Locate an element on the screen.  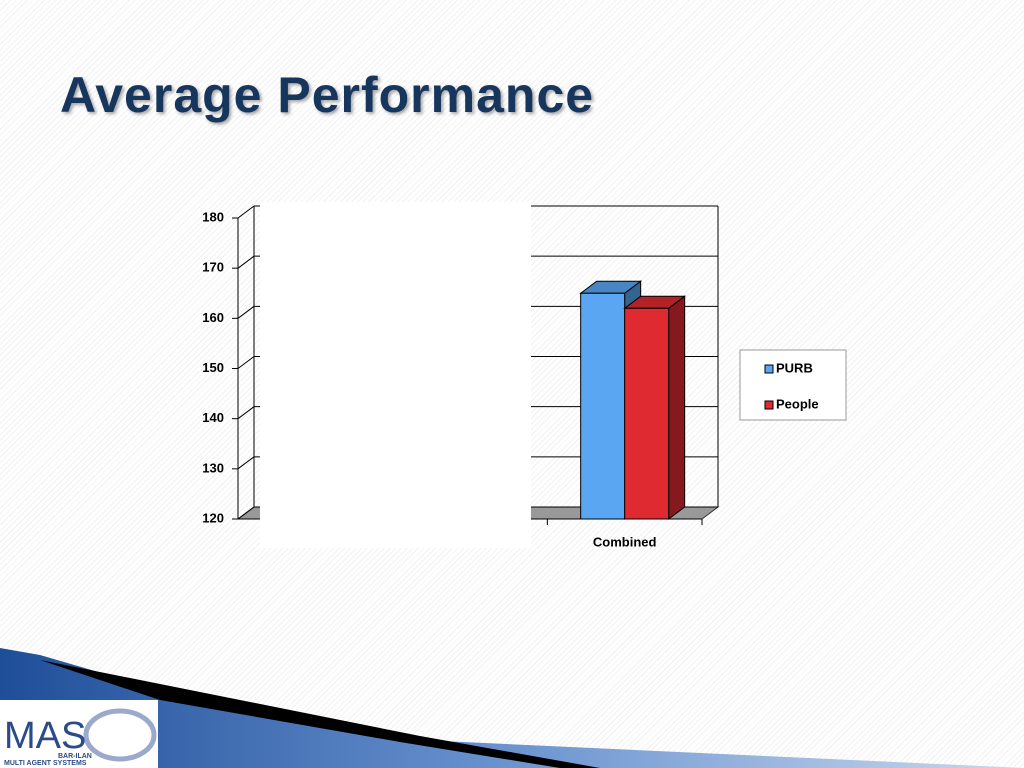
logo-line: BAR-ILAN is located at coordinates (75, 756).